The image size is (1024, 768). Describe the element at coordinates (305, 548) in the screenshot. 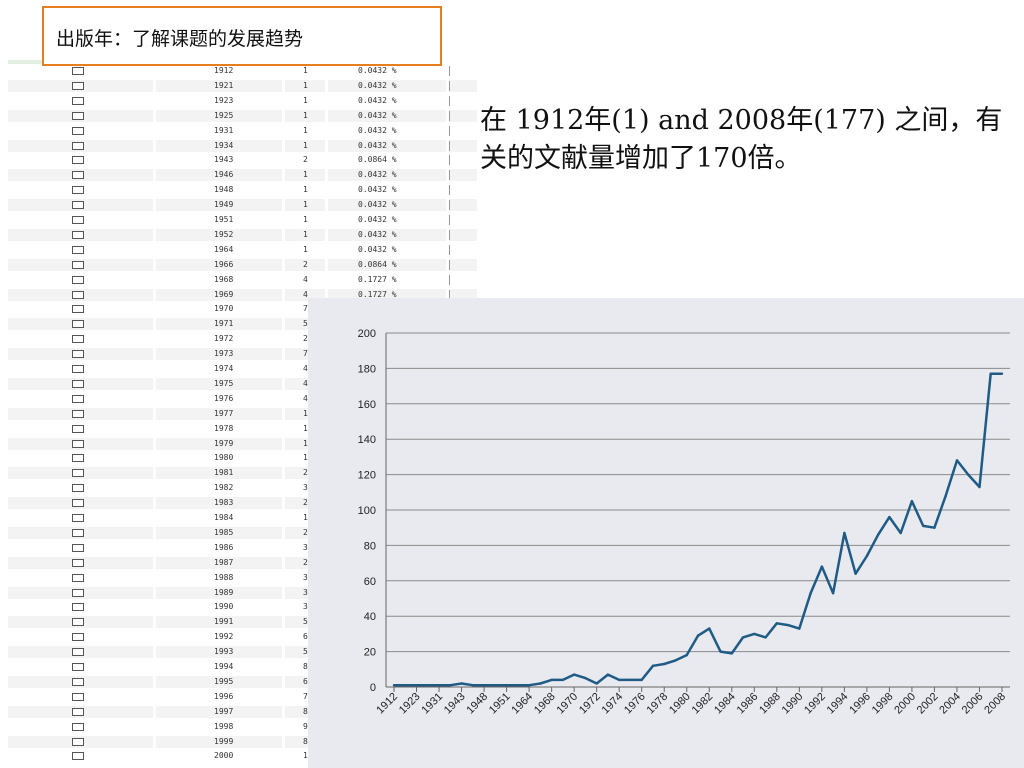

I see `count-cell: 30` at that location.